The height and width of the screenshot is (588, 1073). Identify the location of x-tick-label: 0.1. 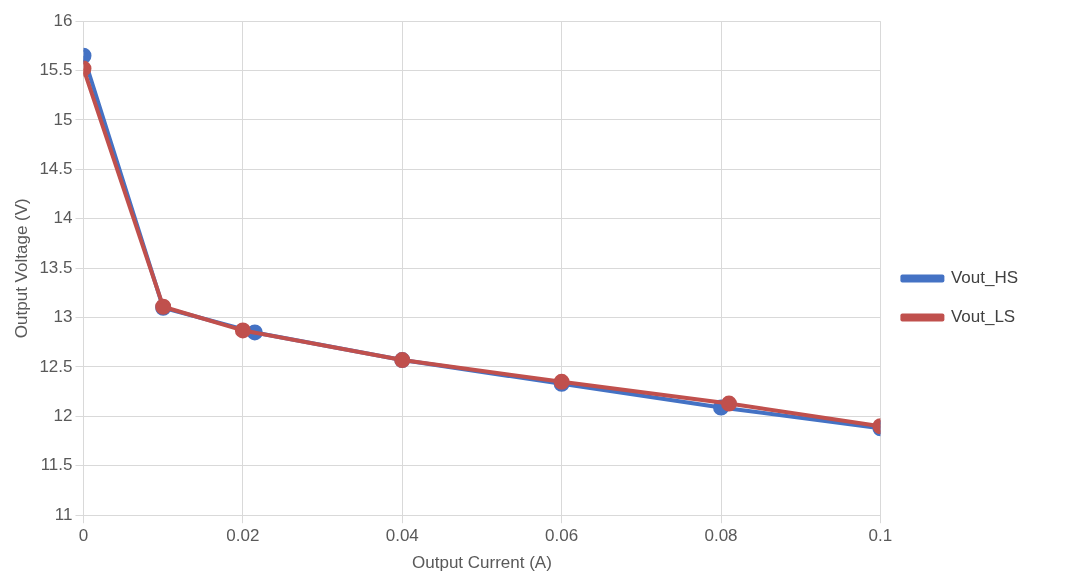
(880, 536).